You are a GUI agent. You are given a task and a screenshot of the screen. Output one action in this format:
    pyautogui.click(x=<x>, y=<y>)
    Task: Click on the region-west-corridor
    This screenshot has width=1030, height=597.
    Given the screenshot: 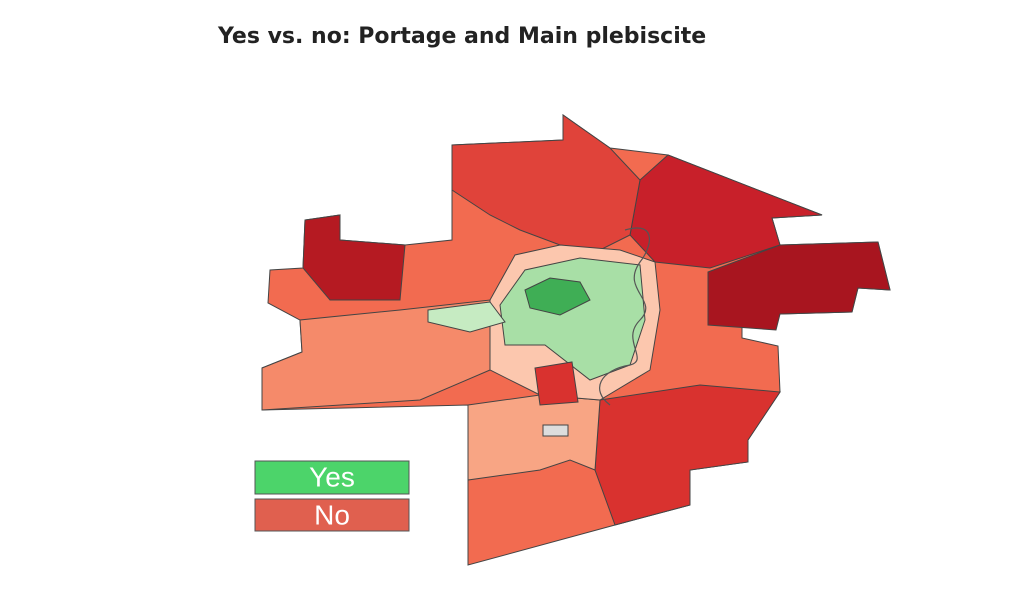 What is the action you would take?
    pyautogui.click(x=466, y=317)
    